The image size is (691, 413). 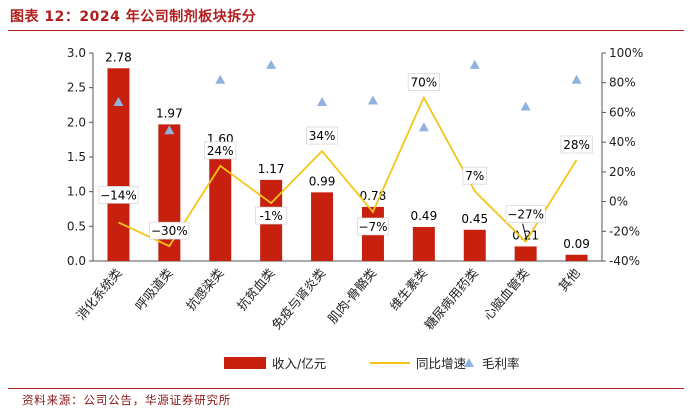 What do you see at coordinates (299, 363) in the screenshot?
I see `legend-label-revenue: 收入/亿元` at bounding box center [299, 363].